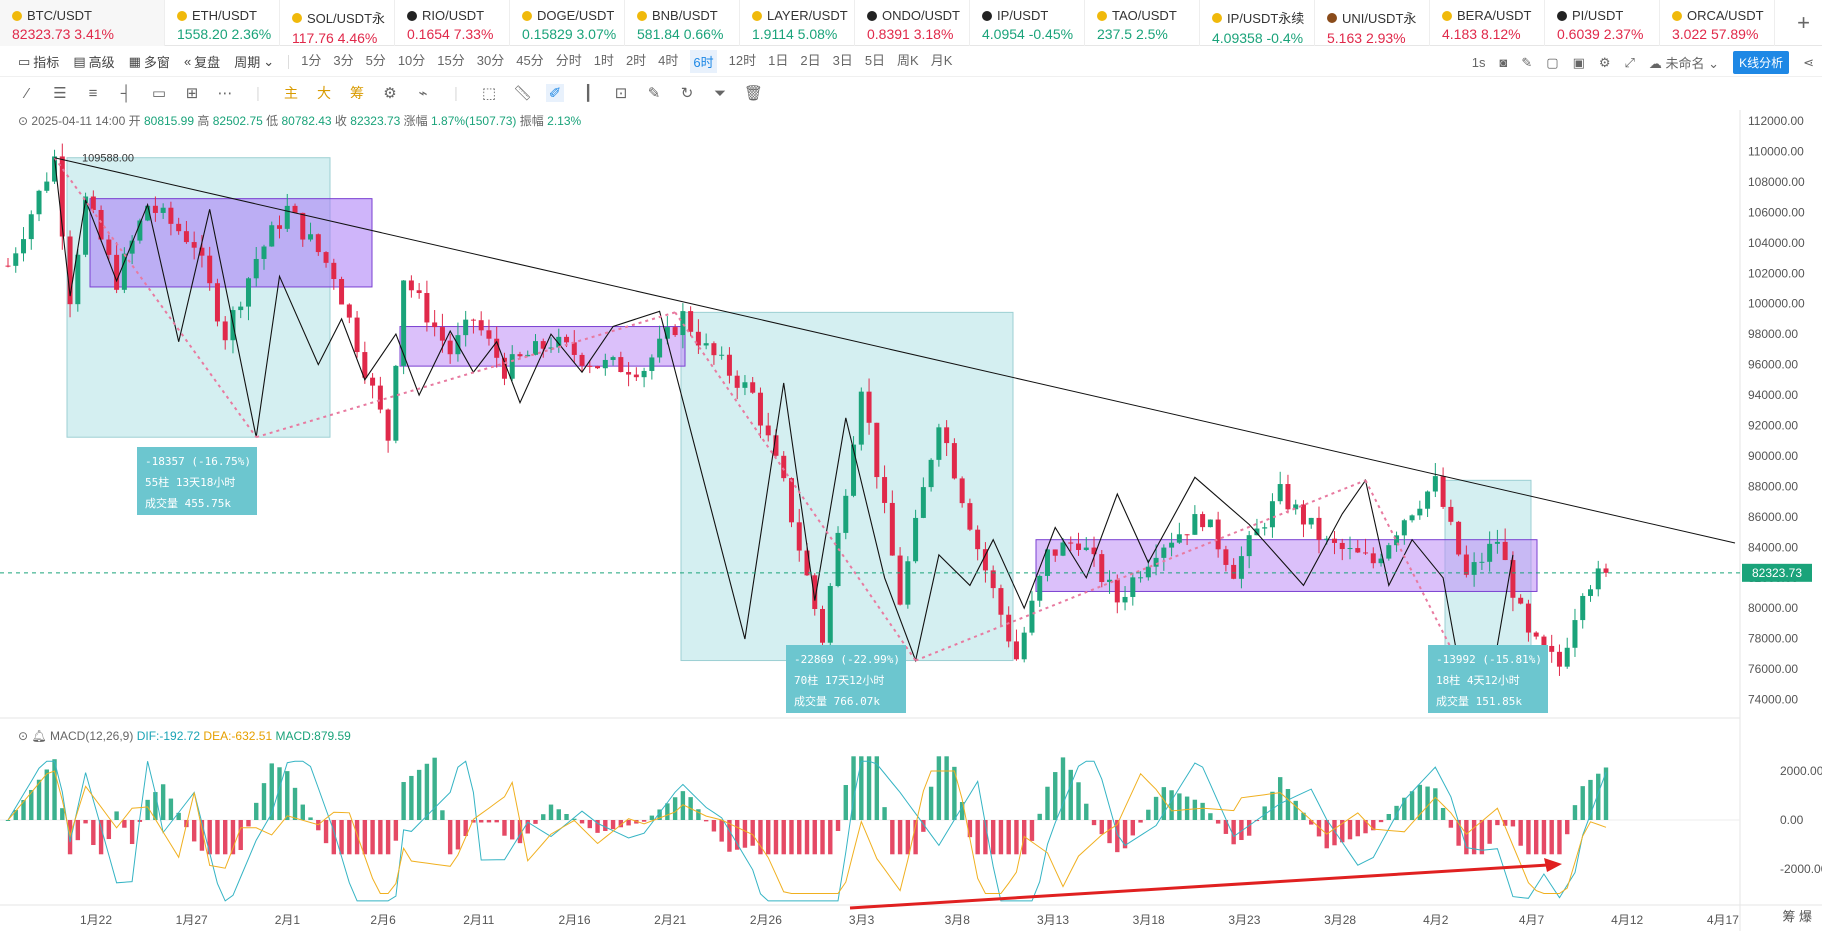 This screenshot has width=1822, height=931. Describe the element at coordinates (202, 62) in the screenshot. I see `replay-button: «复盘` at that location.